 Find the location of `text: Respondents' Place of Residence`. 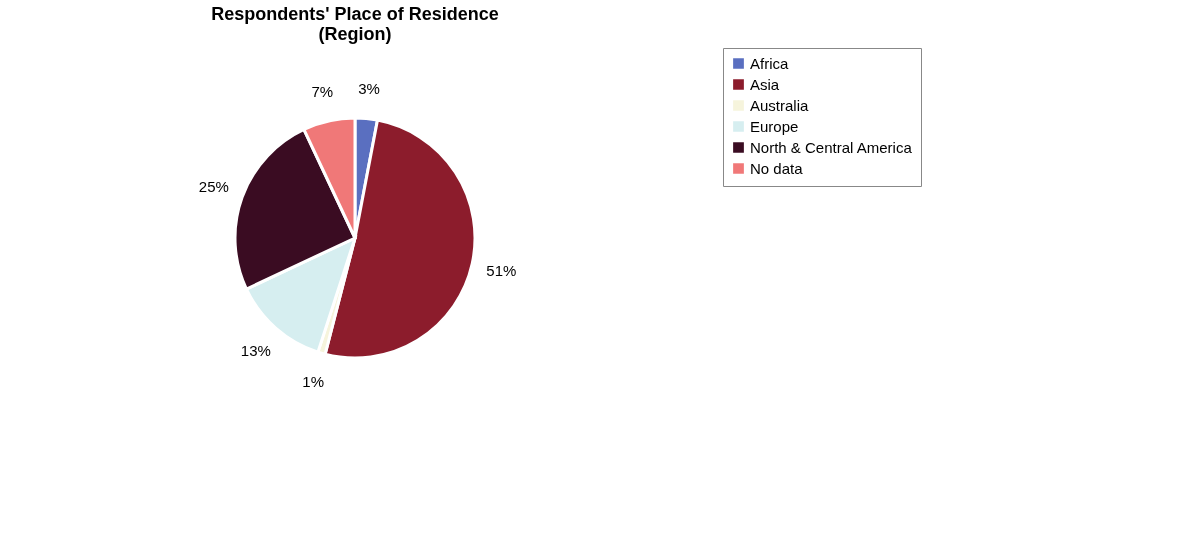

text: Respondents' Place of Residence is located at coordinates (355, 13).